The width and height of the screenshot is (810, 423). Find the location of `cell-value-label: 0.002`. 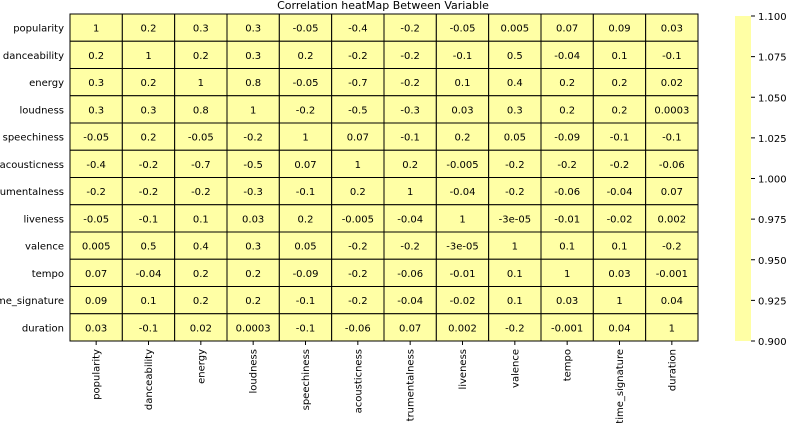

cell-value-label: 0.002 is located at coordinates (672, 219).